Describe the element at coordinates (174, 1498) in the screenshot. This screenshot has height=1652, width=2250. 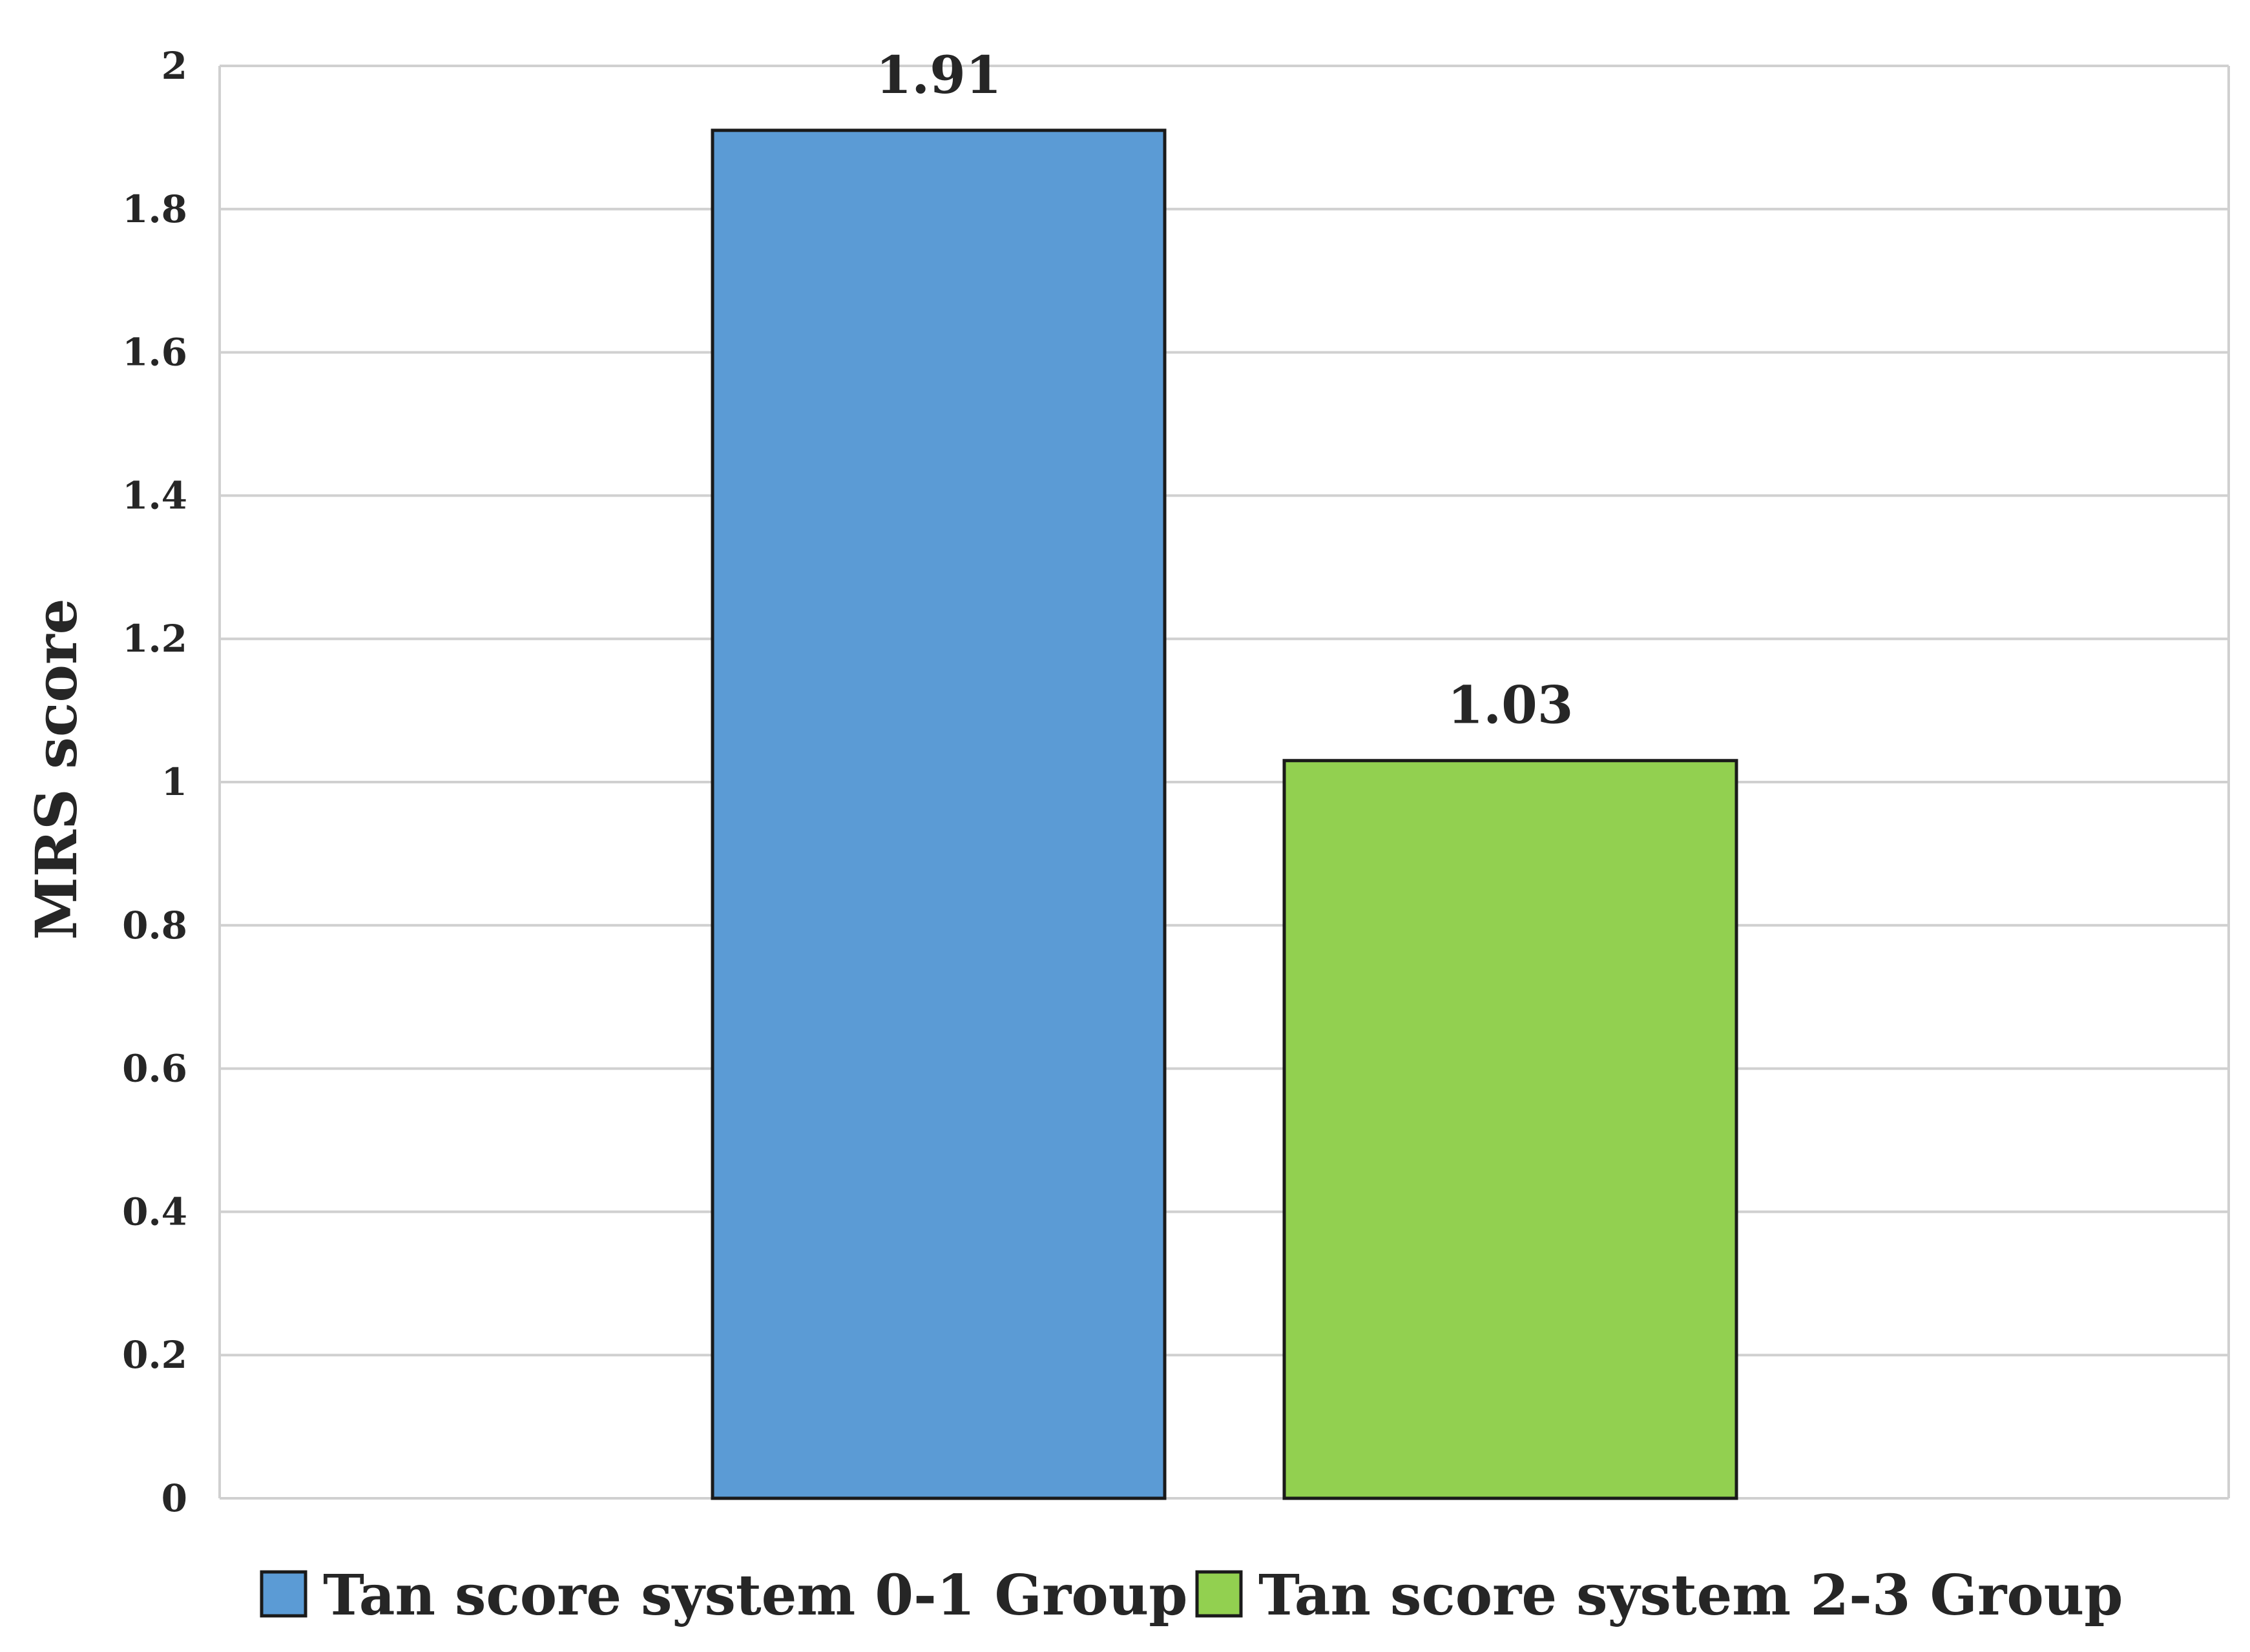
I see `y-tick-label: 0` at that location.